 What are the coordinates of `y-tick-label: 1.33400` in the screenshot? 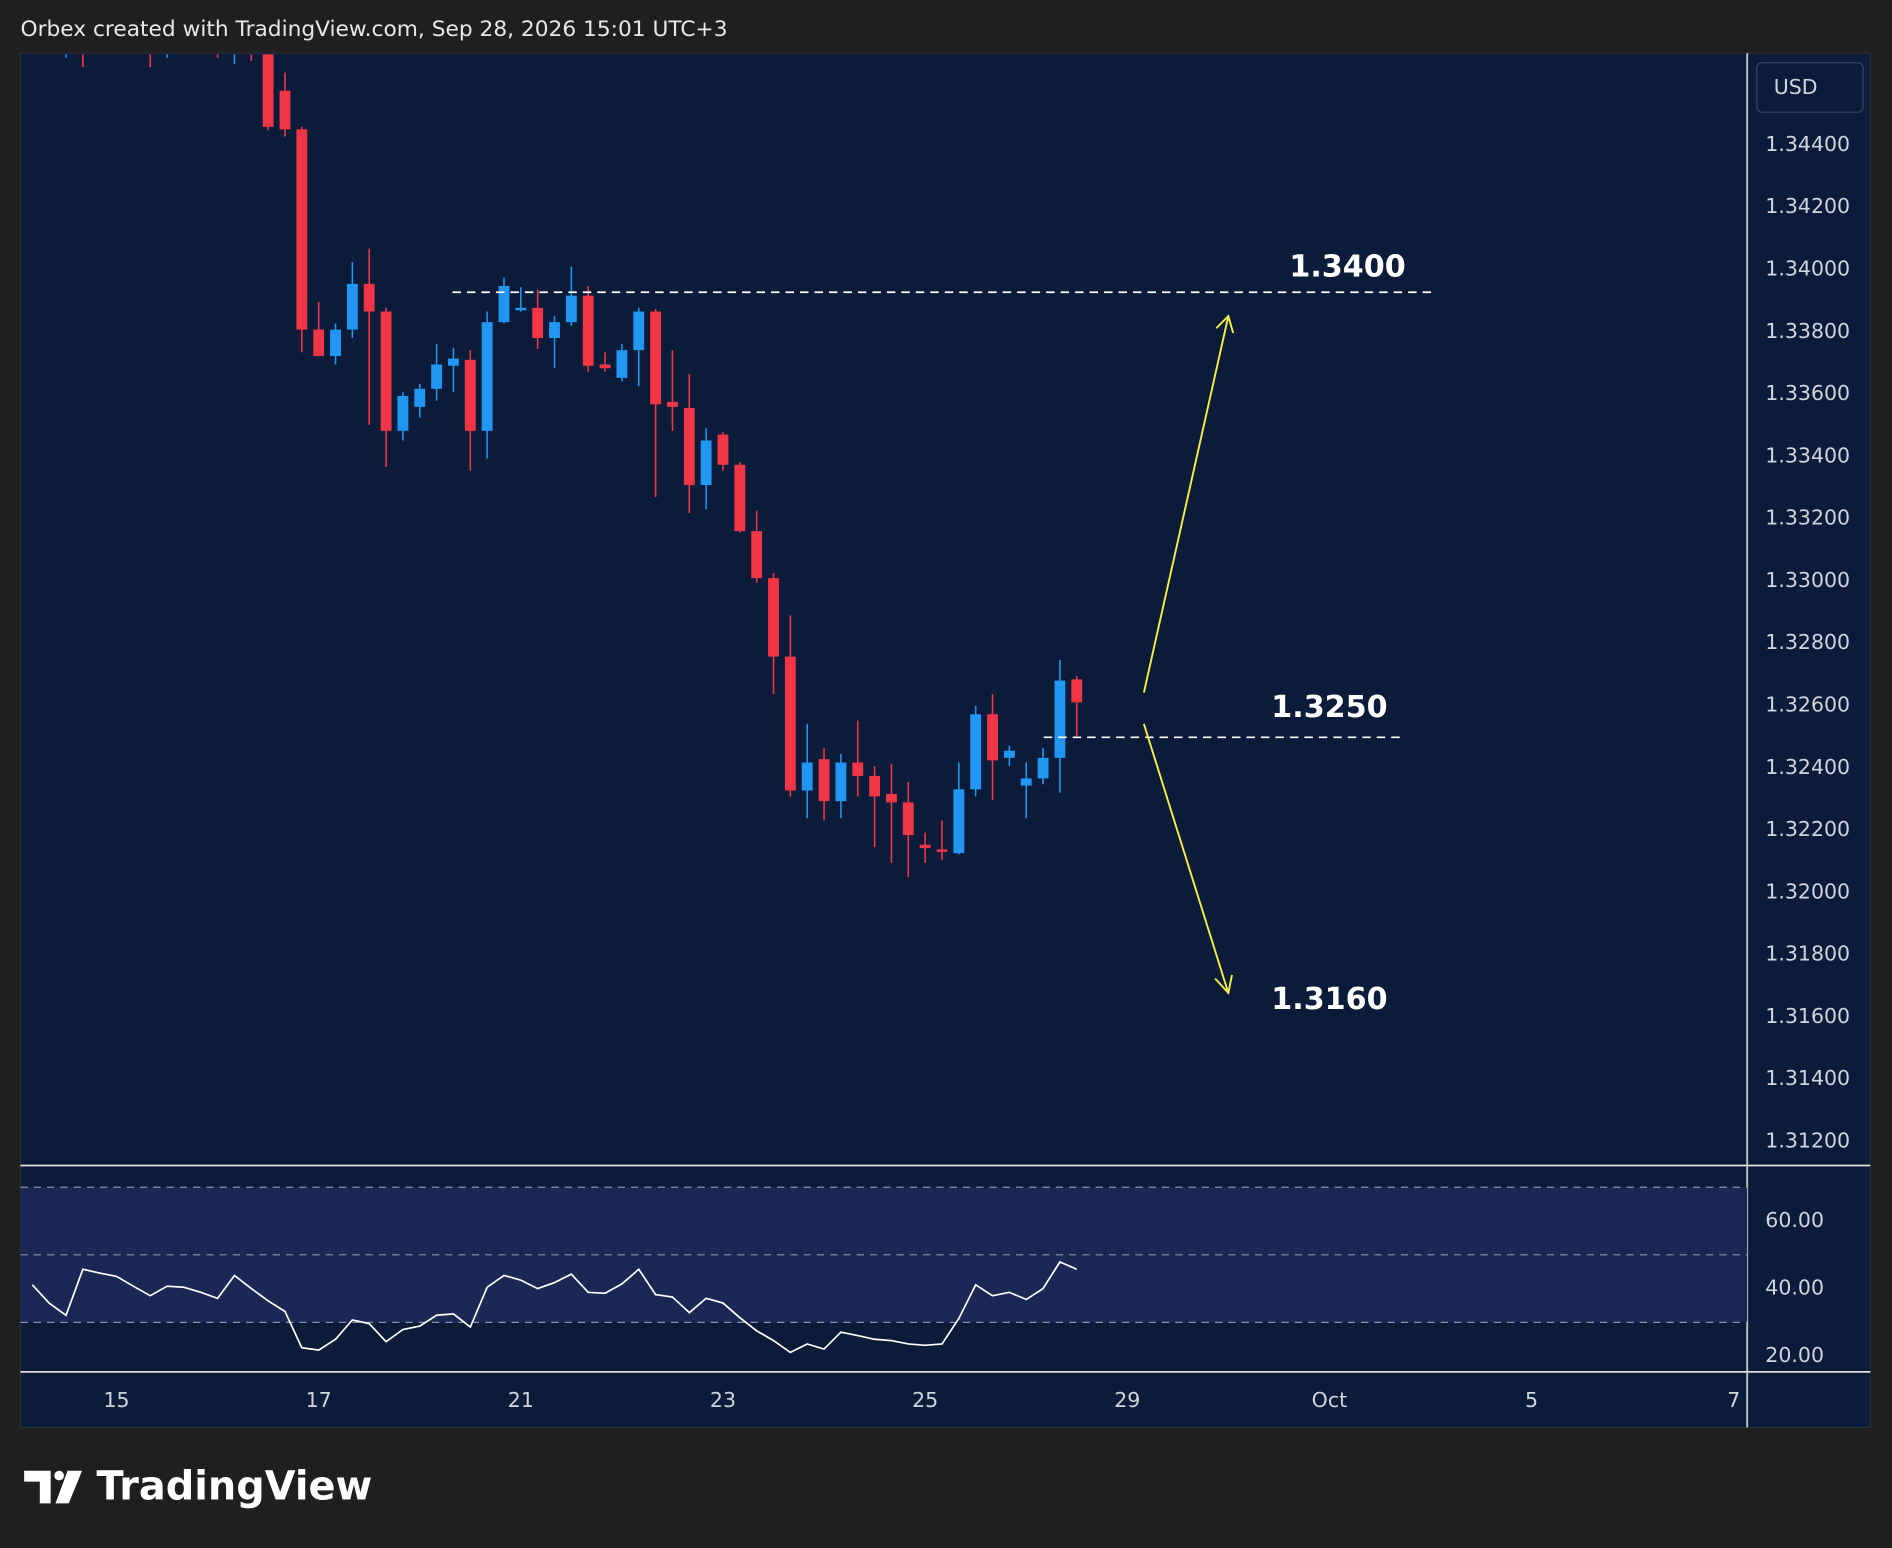 It's located at (1807, 455).